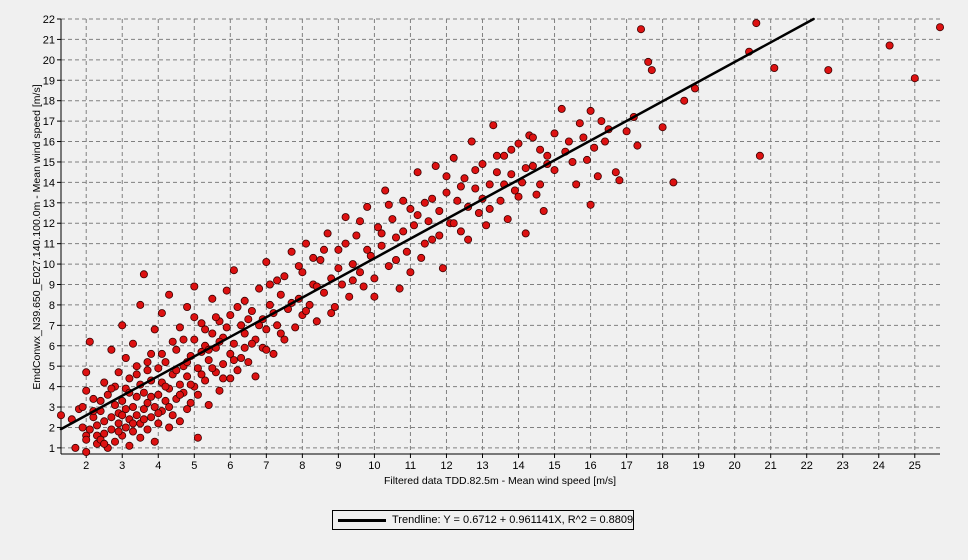 The width and height of the screenshot is (968, 560). What do you see at coordinates (362, 520) in the screenshot?
I see `legend-trendline-swatch` at bounding box center [362, 520].